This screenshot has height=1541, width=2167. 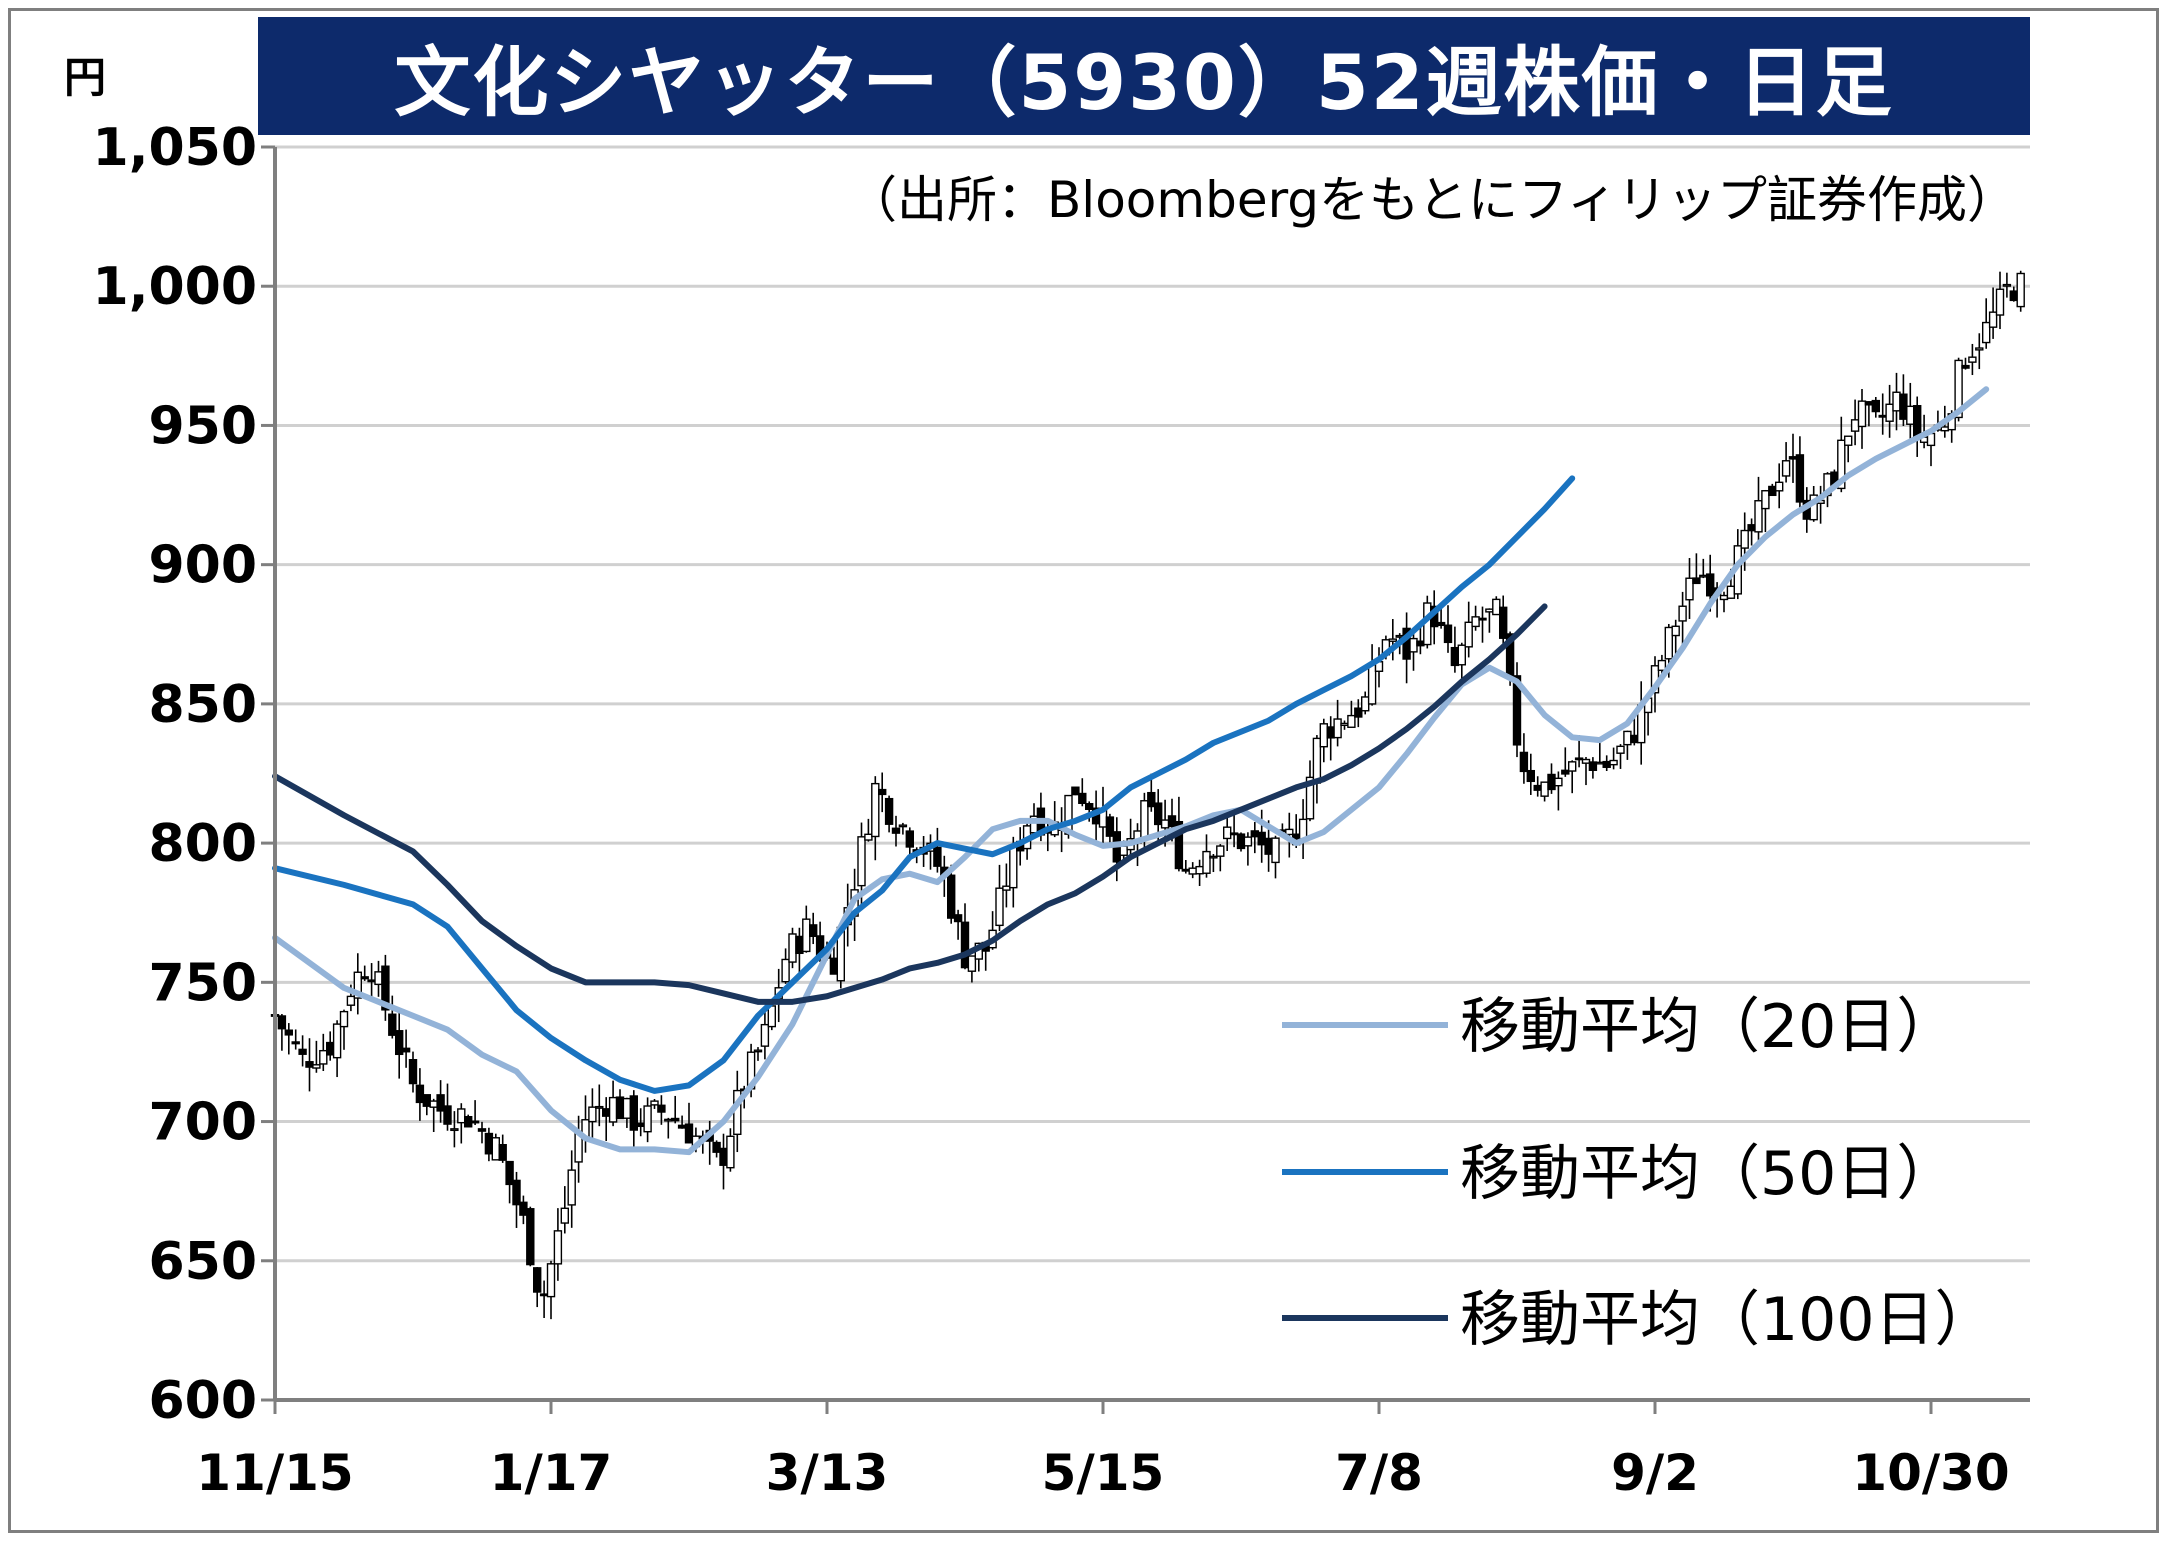 I want to click on x-tick-label: 7/8, so click(x=1379, y=1473).